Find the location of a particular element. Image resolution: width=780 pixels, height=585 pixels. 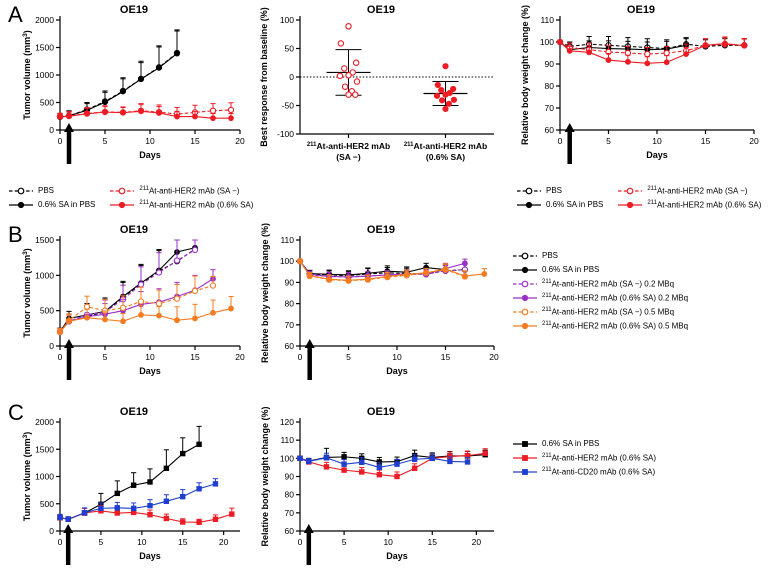

panel-a-letter: A is located at coordinates (15, 14).